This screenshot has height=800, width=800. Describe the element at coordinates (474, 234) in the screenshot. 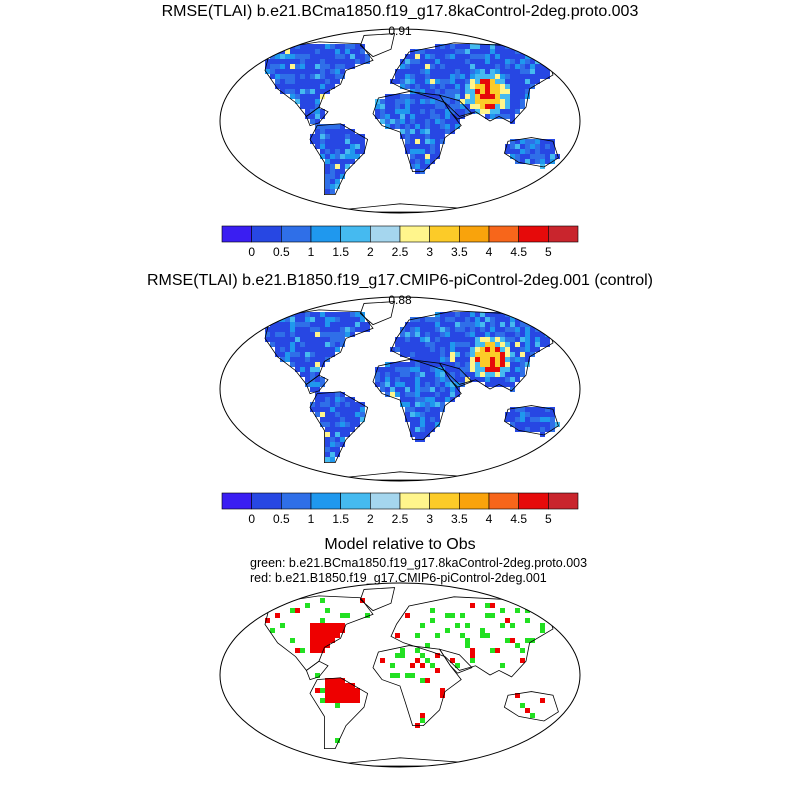

I see `colorbar-swatch` at that location.